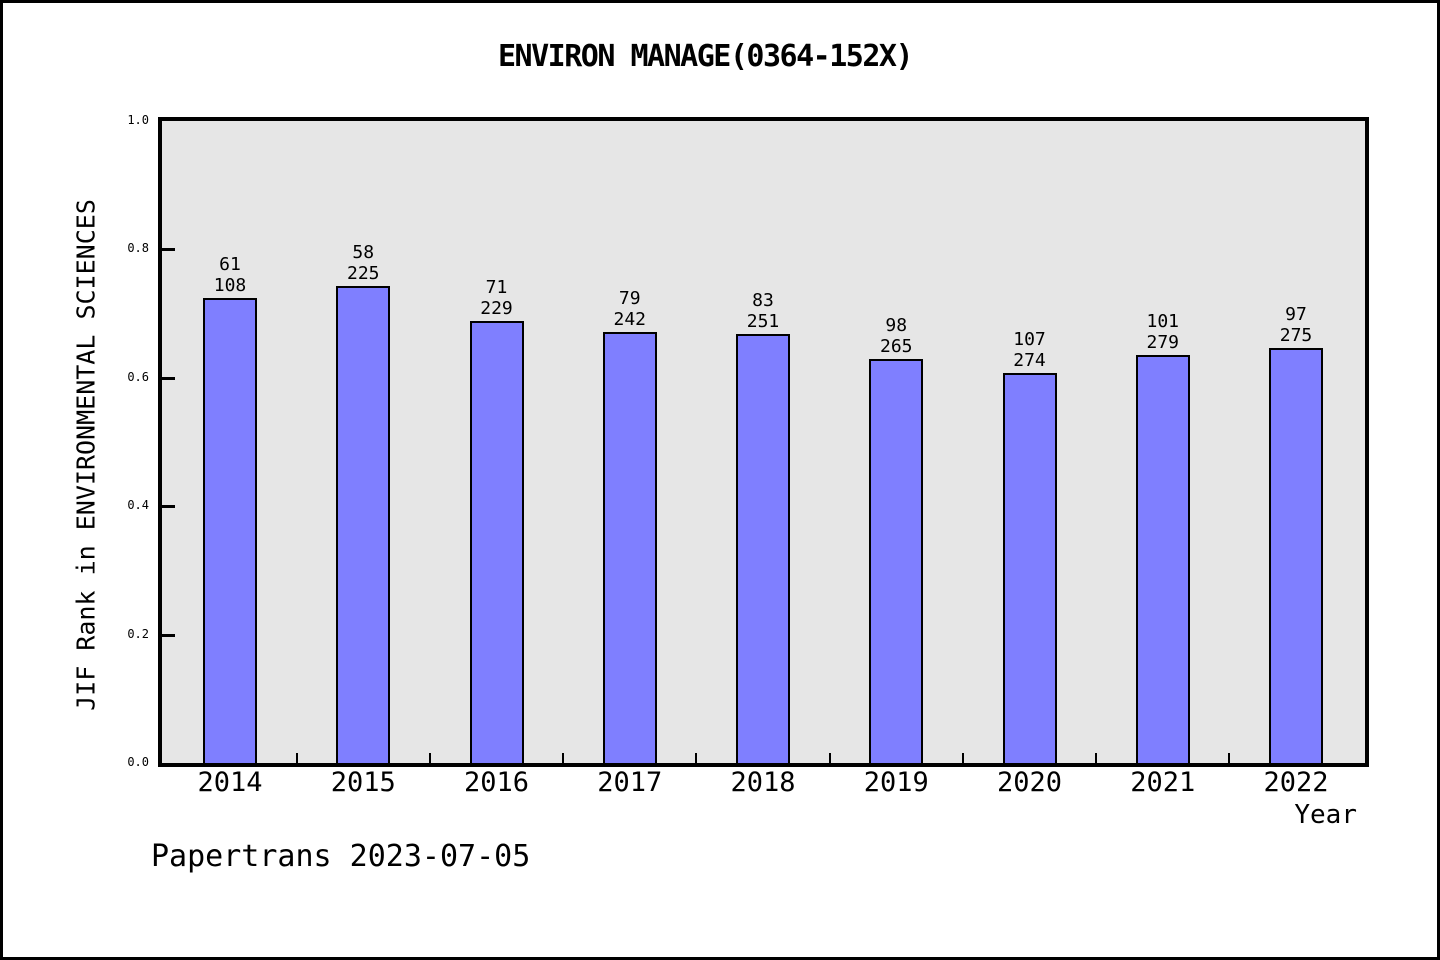 The height and width of the screenshot is (960, 1440). Describe the element at coordinates (1029, 782) in the screenshot. I see `x-tick-label-2020: 2020` at that location.